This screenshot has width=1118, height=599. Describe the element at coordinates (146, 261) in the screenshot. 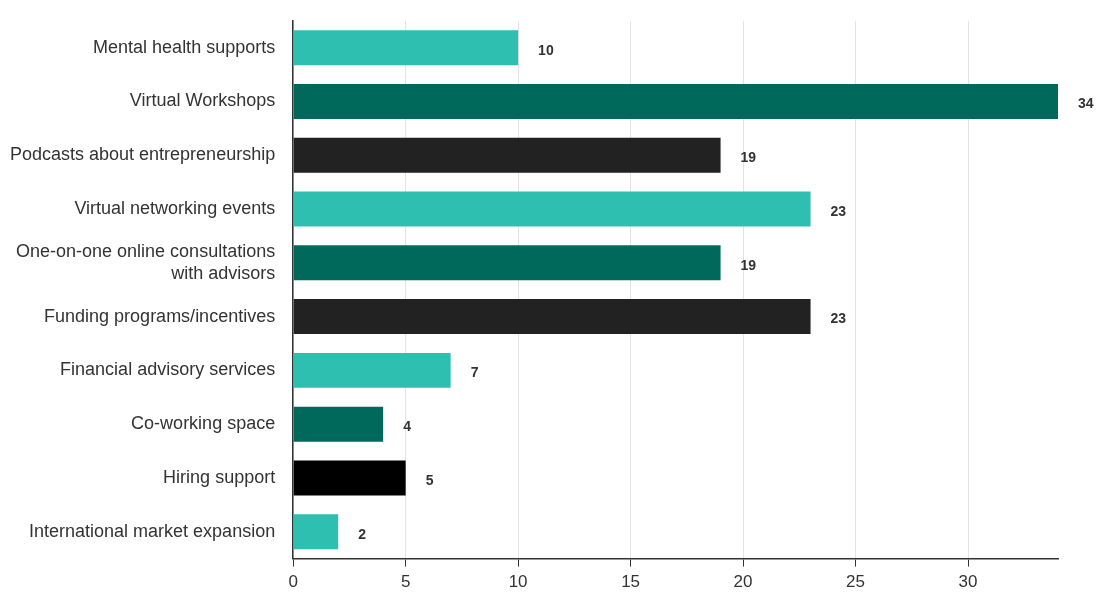

I see `y-tick-label: One-on-one online consultations with advisors` at that location.